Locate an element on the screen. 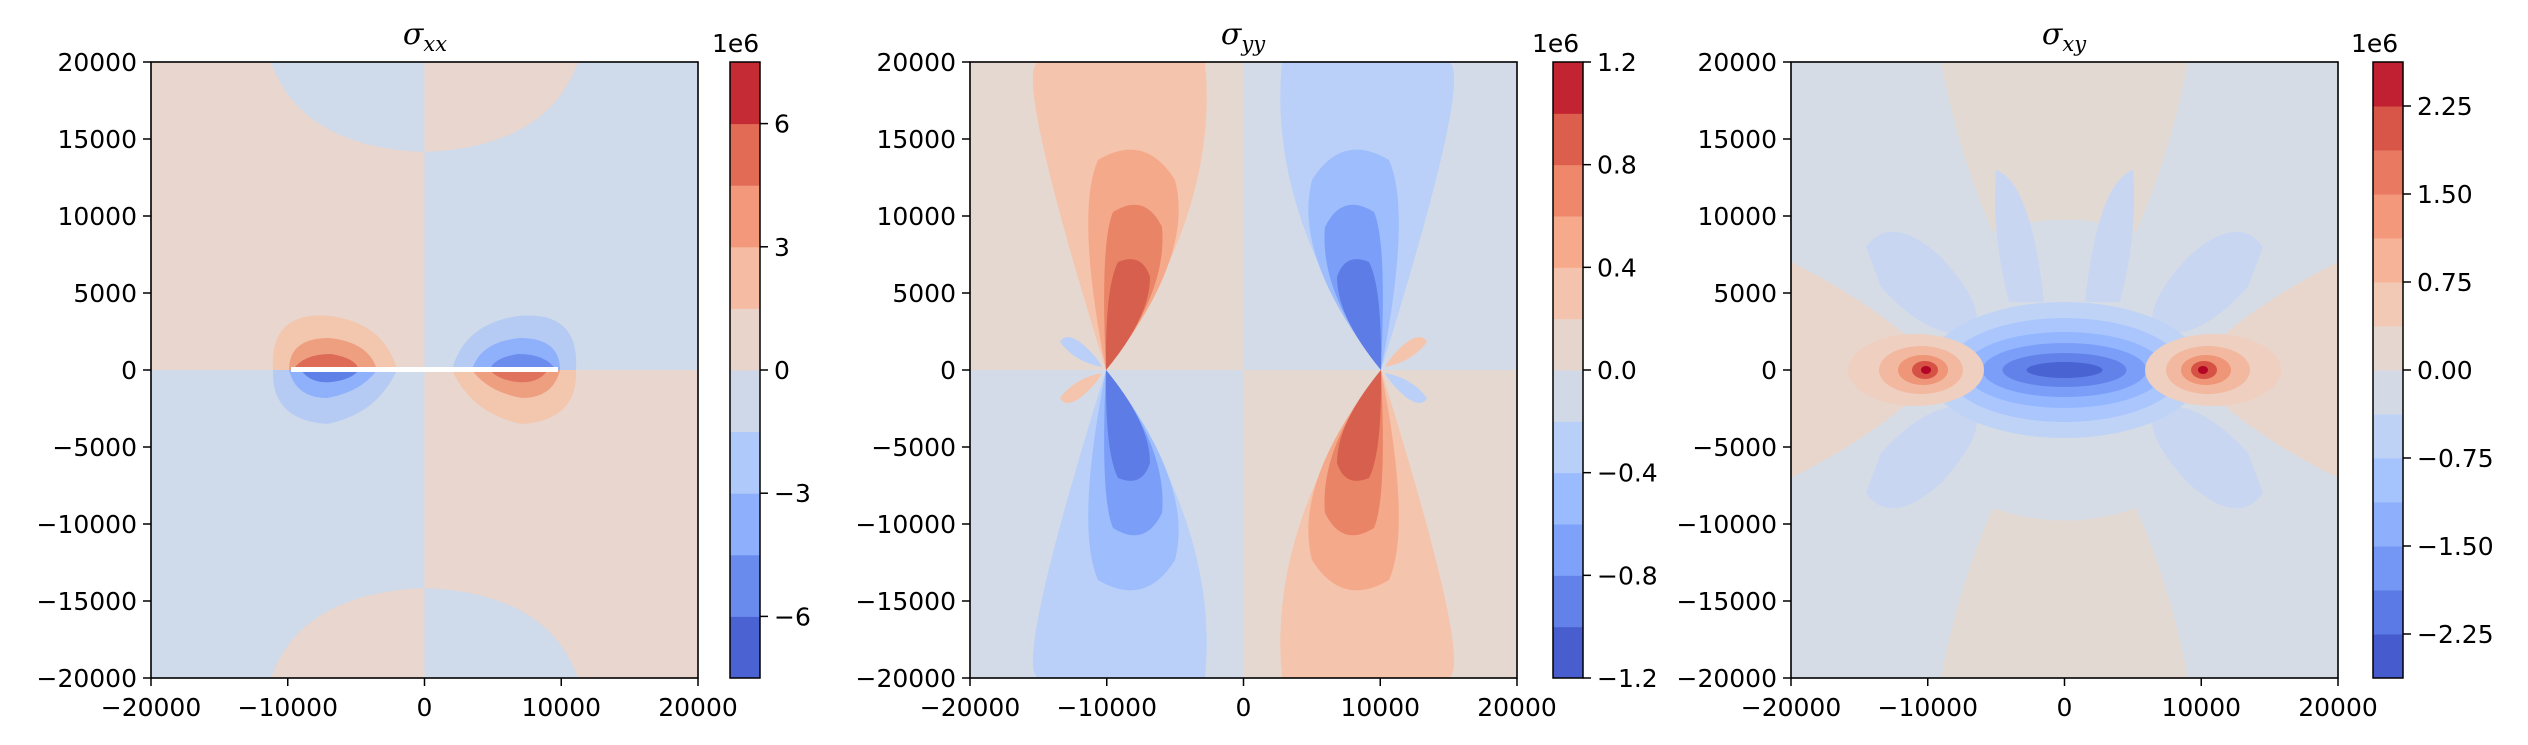 This screenshot has width=2528, height=745. contour-neg-arm-upper-left is located at coordinates (1921, 282).